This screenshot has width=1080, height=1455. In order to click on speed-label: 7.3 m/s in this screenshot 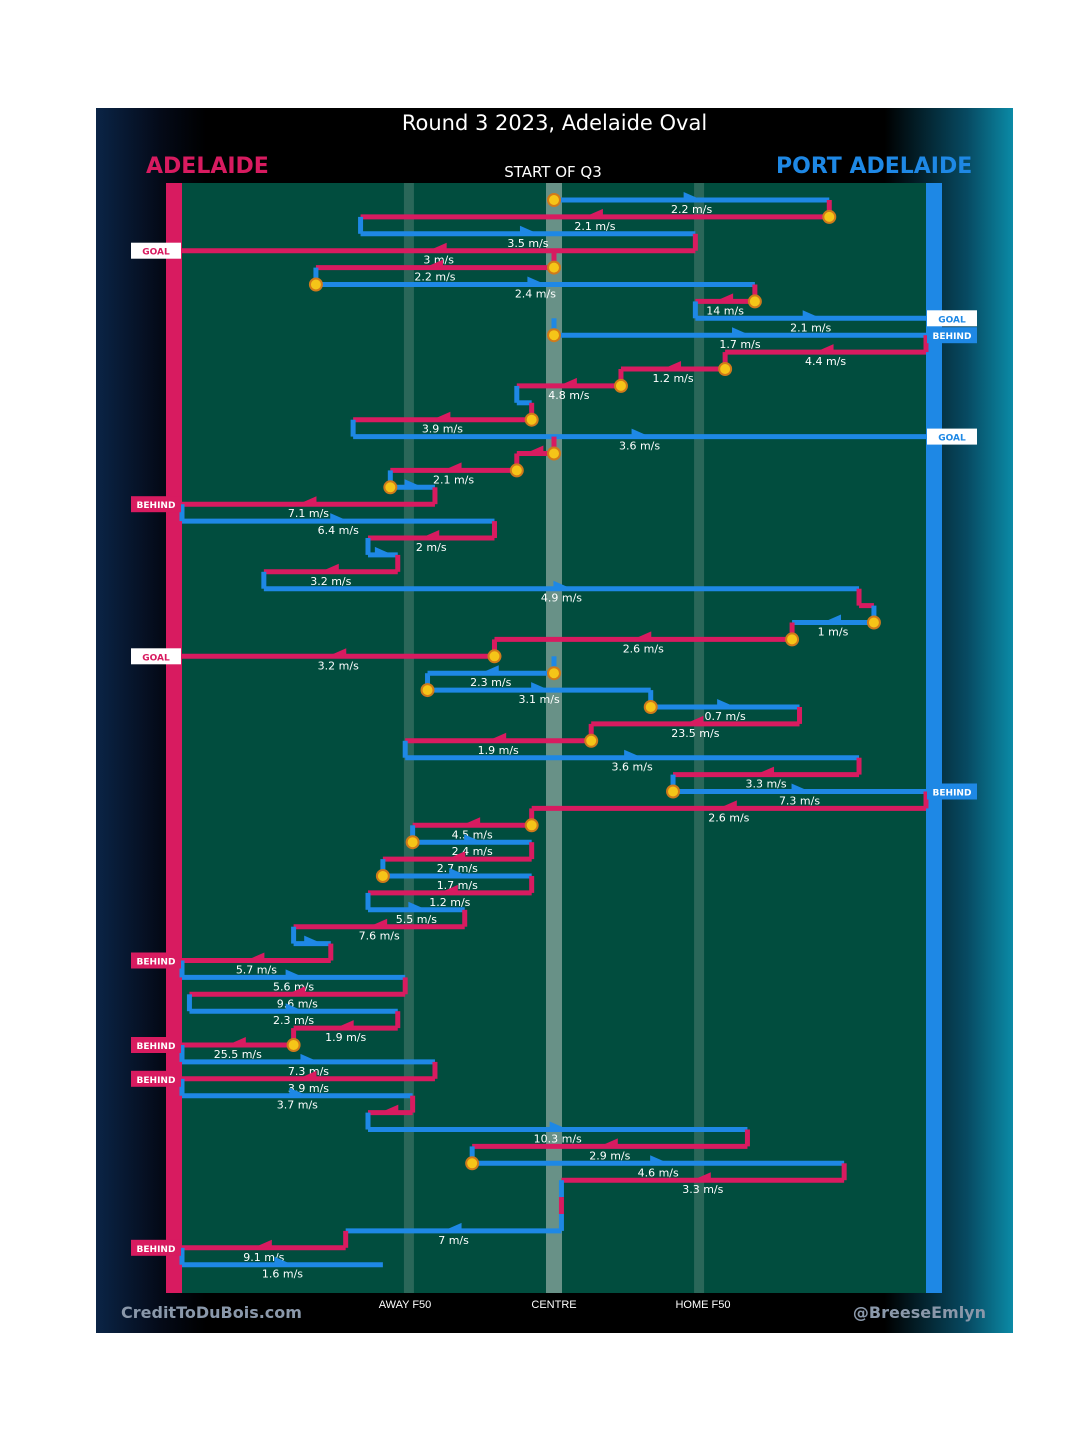, I will do `click(799, 801)`.